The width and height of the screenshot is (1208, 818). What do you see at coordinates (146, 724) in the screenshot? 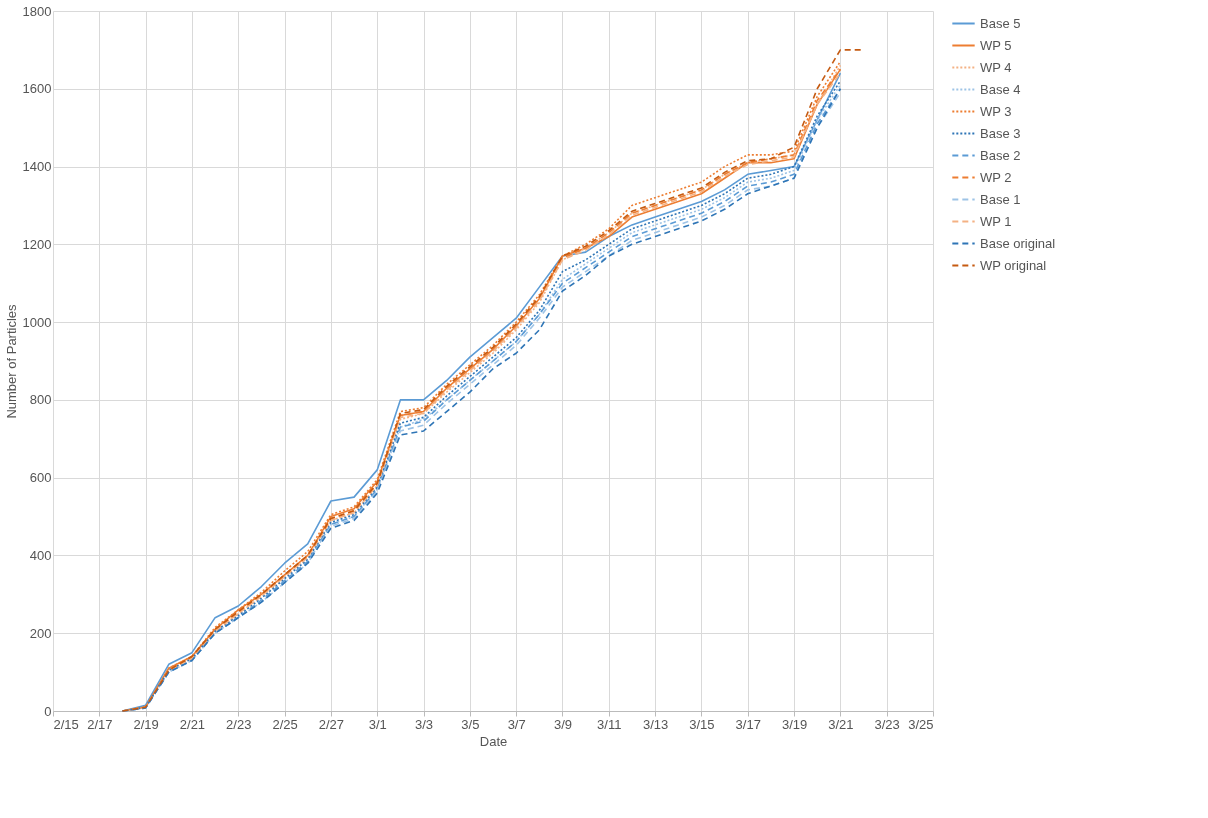
I see `x-tick-label: 2/19` at bounding box center [146, 724].